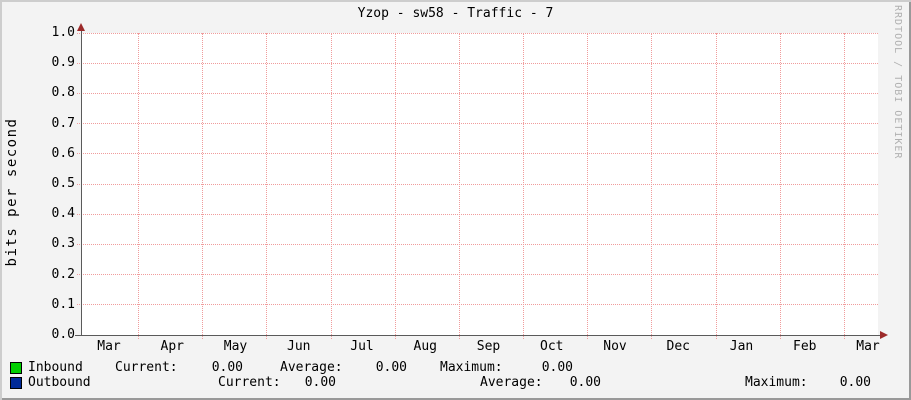 The image size is (911, 400). I want to click on y-tick-label: 0.6, so click(63, 153).